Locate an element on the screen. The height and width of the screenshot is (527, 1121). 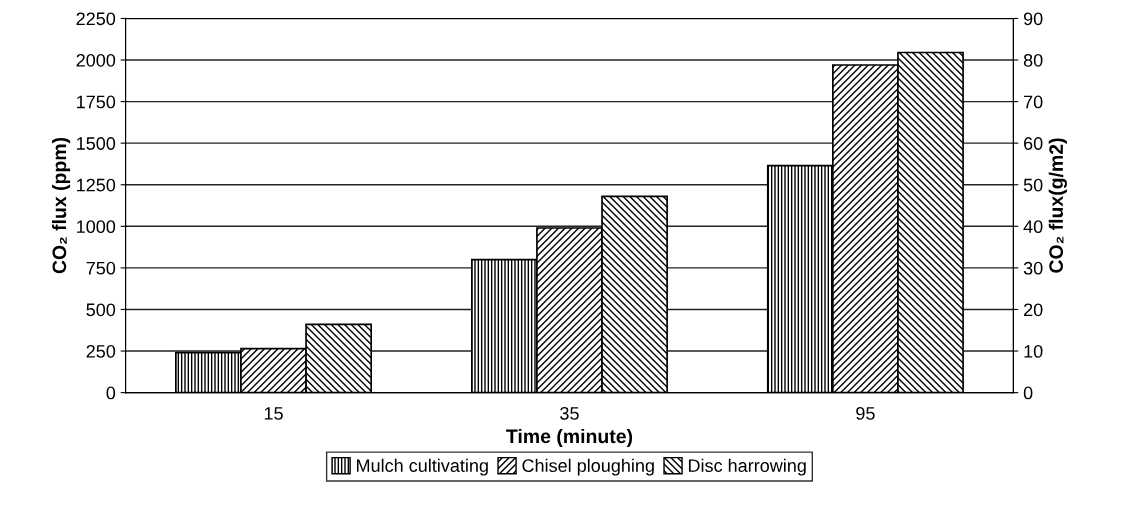
y-tick-label: 500 is located at coordinates (101, 310).